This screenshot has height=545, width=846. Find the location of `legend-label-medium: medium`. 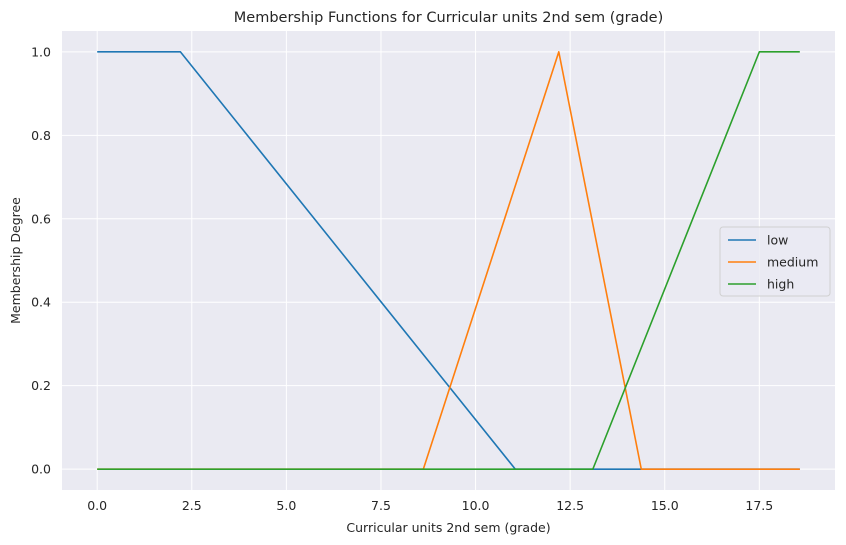

legend-label-medium: medium is located at coordinates (792, 262).